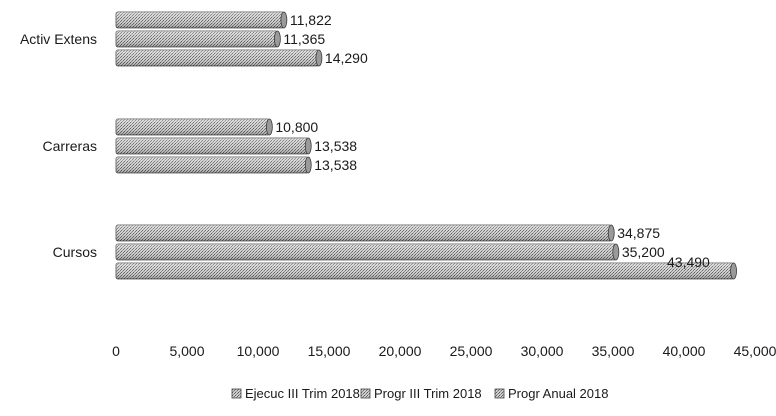  What do you see at coordinates (304, 39) in the screenshot?
I see `data-label: 11,365` at bounding box center [304, 39].